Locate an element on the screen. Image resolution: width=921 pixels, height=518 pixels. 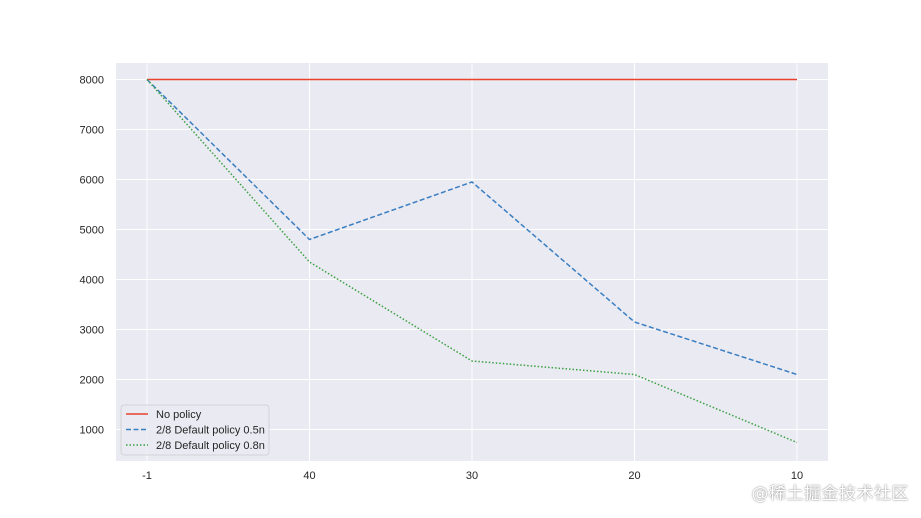
y-tick-label: 3000 is located at coordinates (92, 331).